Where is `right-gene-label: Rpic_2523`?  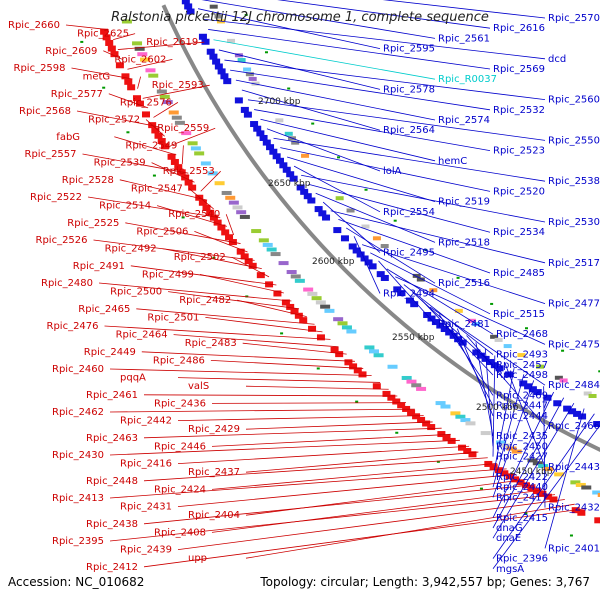 right-gene-label: Rpic_2523 is located at coordinates (519, 151).